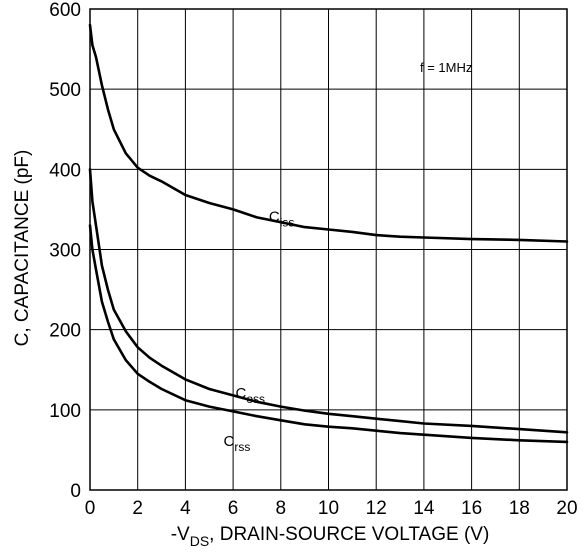 Image resolution: width=583 pixels, height=552 pixels. I want to click on y-tick-label: 300, so click(65, 251).